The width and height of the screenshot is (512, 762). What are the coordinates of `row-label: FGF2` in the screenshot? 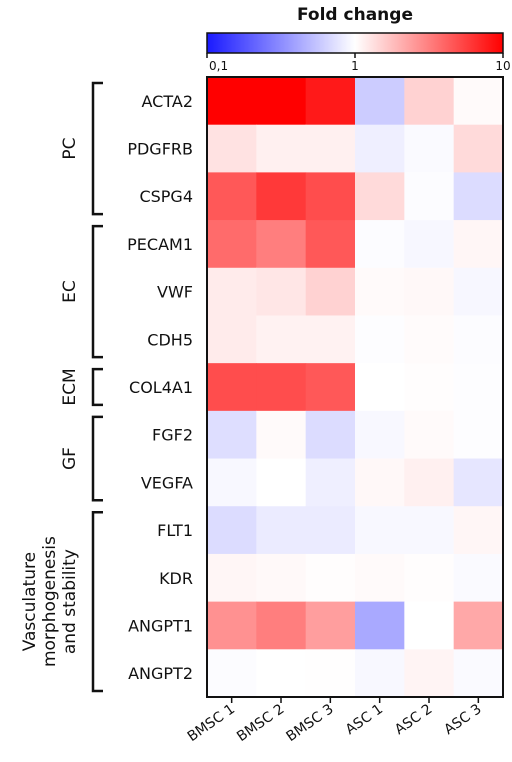 It's located at (172, 435).